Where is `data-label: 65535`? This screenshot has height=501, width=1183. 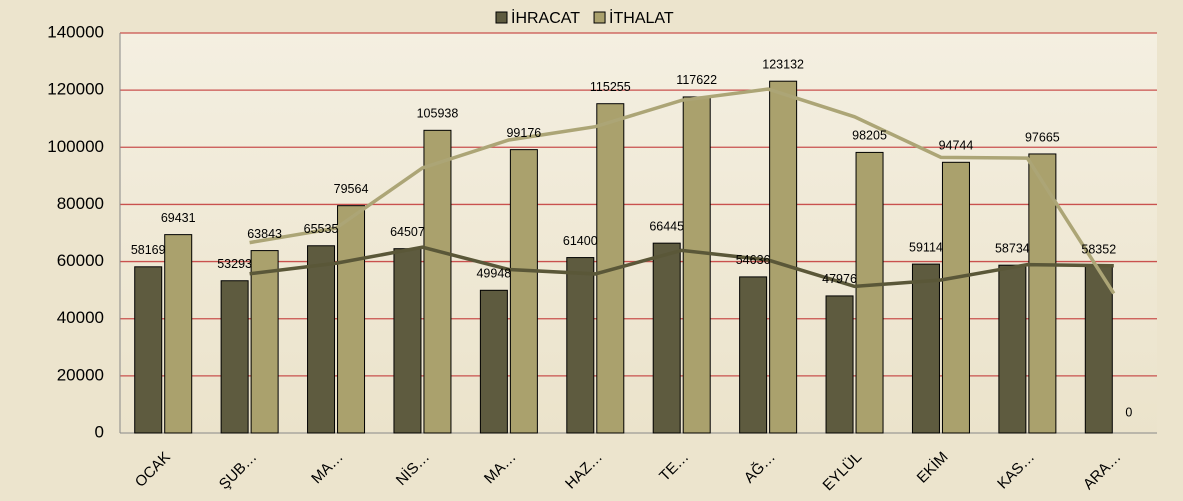 data-label: 65535 is located at coordinates (321, 229).